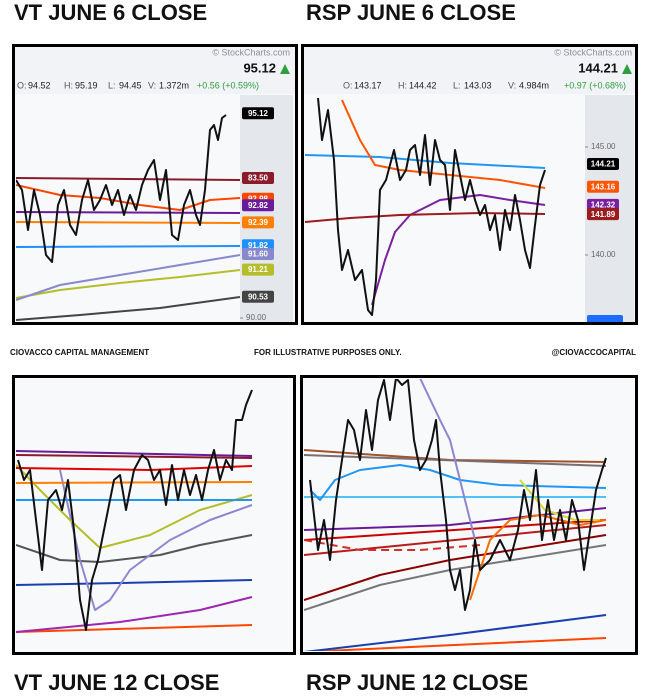  Describe the element at coordinates (534, 85) in the screenshot. I see `header-value: 4.984m` at that location.